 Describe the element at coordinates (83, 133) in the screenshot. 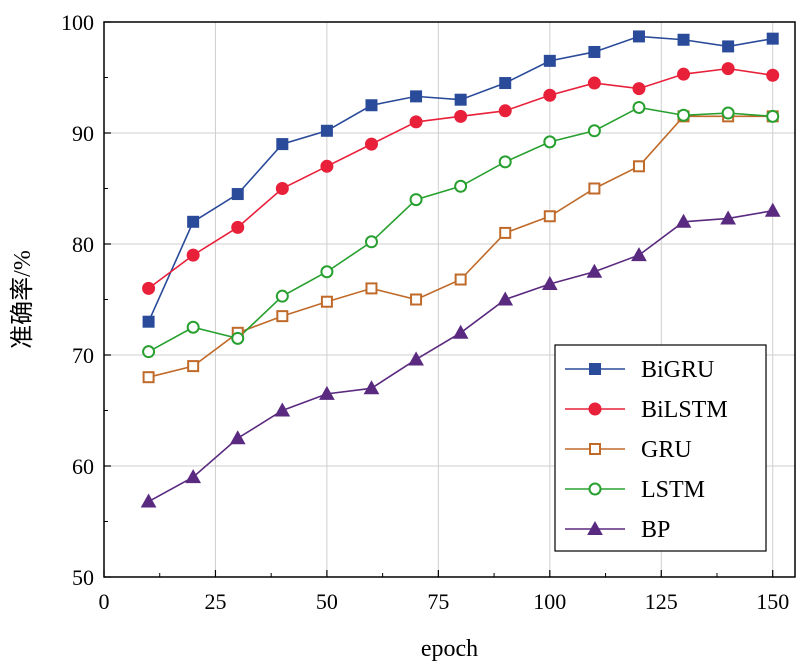

I see `y-tick-label: 90` at that location.